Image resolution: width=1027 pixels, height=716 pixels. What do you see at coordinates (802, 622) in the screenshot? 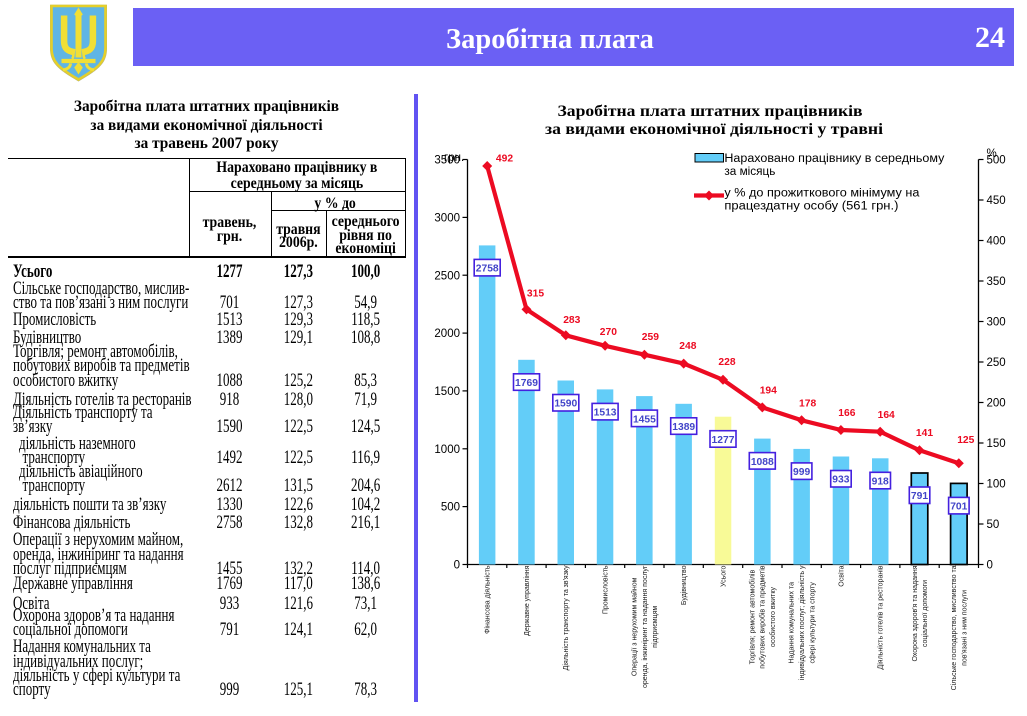
I see `svg-text:індивідуальних послуг; діяльні: індивідуальних послуг; діяльність у` at bounding box center [802, 622].